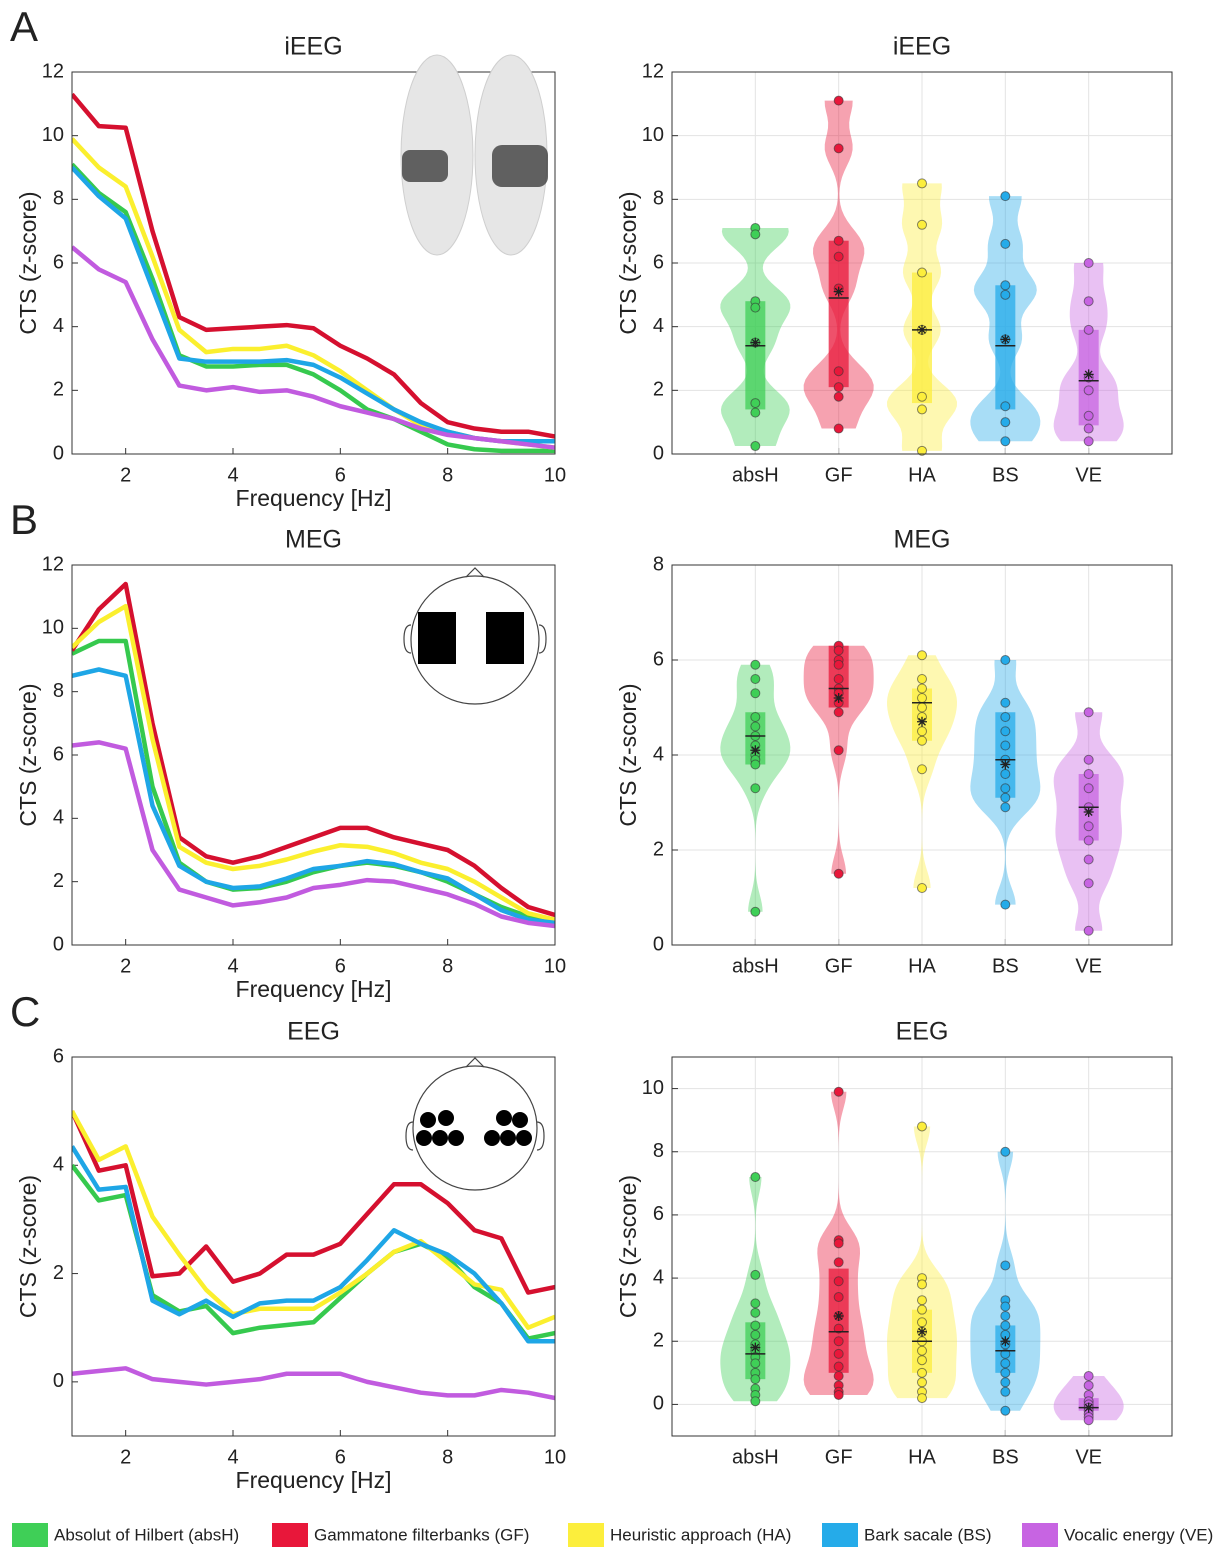 Image resolution: width=1220 pixels, height=1554 pixels. What do you see at coordinates (922, 338) in the screenshot?
I see `box` at bounding box center [922, 338].